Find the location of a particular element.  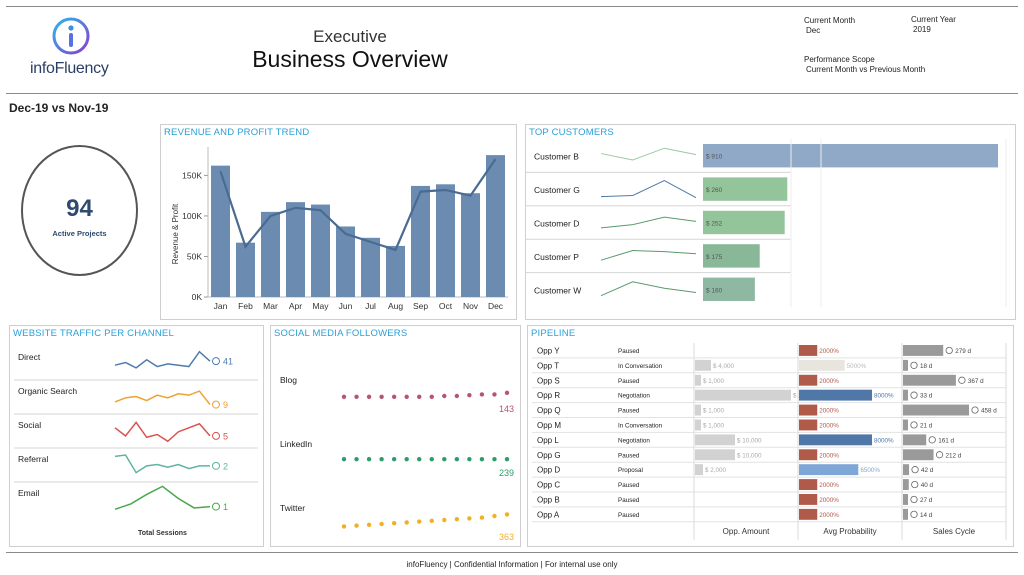

col-header-probability: Avg Probability is located at coordinates (849, 531).